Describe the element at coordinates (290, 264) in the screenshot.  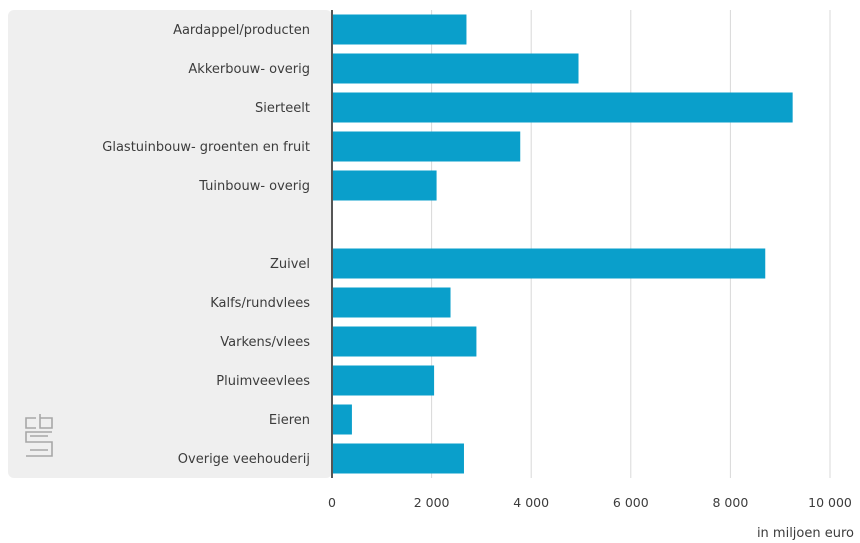
I see `category-label: Zuivel` at that location.